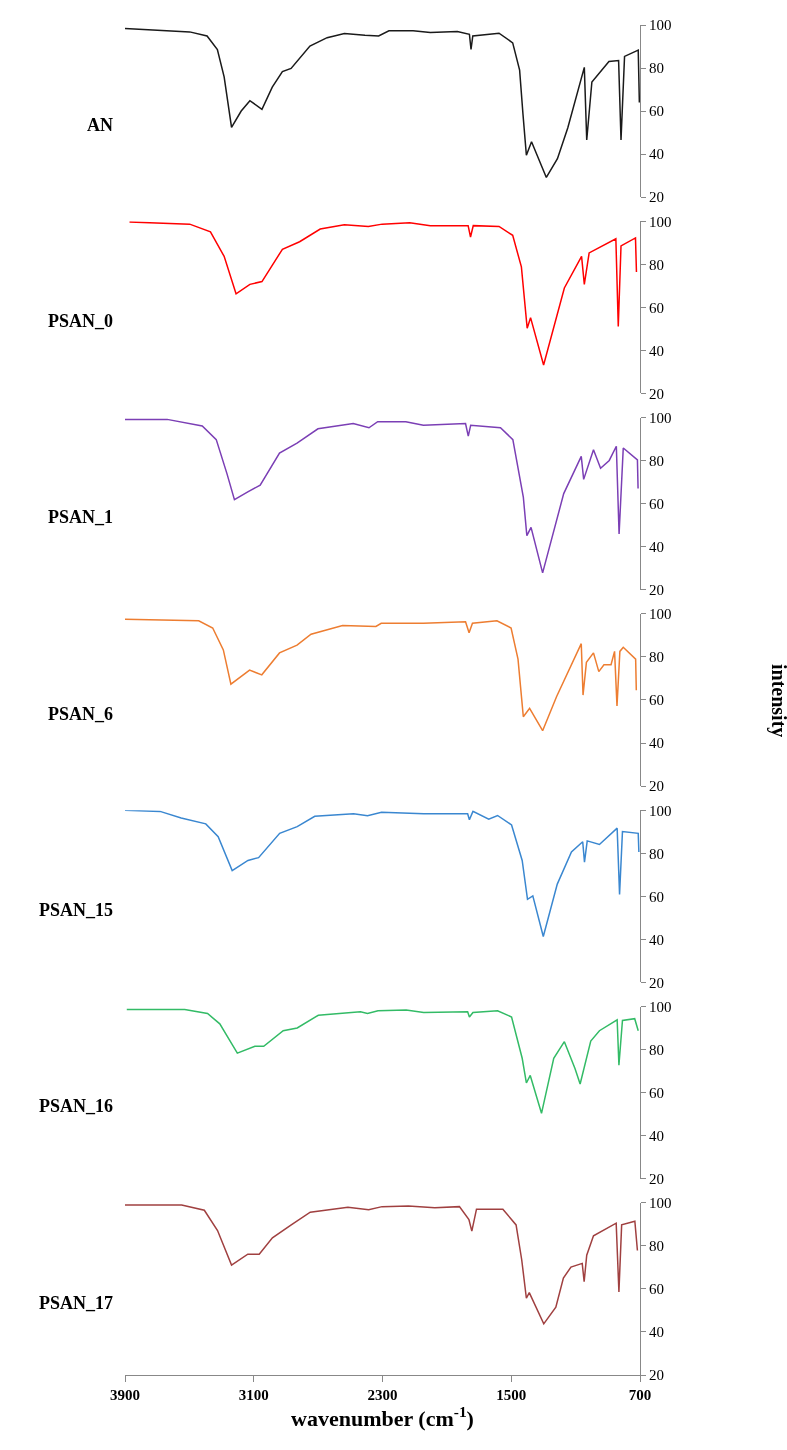 This screenshot has width=787, height=1450. What do you see at coordinates (125, 1395) in the screenshot?
I see `x-tick-label: 3900` at bounding box center [125, 1395].